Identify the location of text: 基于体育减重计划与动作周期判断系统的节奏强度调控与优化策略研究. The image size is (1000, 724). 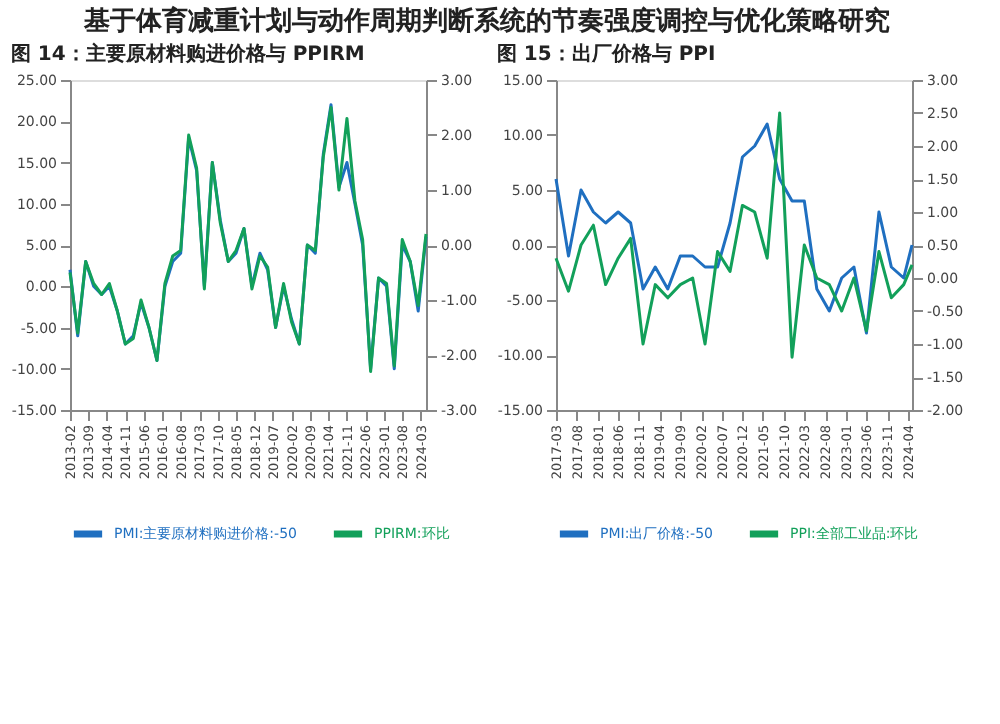
(485, 21).